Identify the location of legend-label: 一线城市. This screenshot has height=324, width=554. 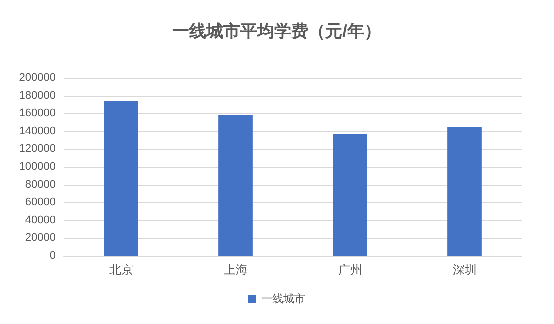
(284, 299).